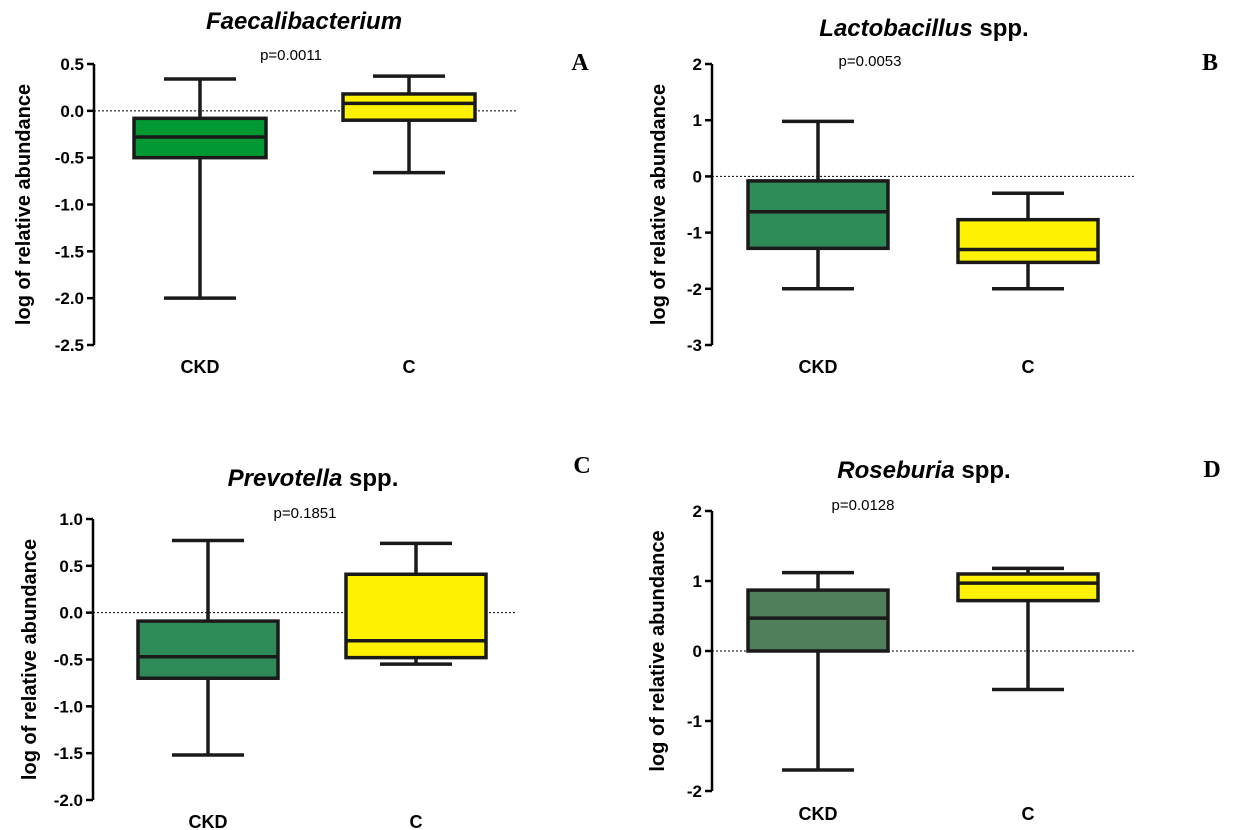 The width and height of the screenshot is (1241, 830). I want to click on chart-title-genus: Faecalibacterium, so click(304, 21).